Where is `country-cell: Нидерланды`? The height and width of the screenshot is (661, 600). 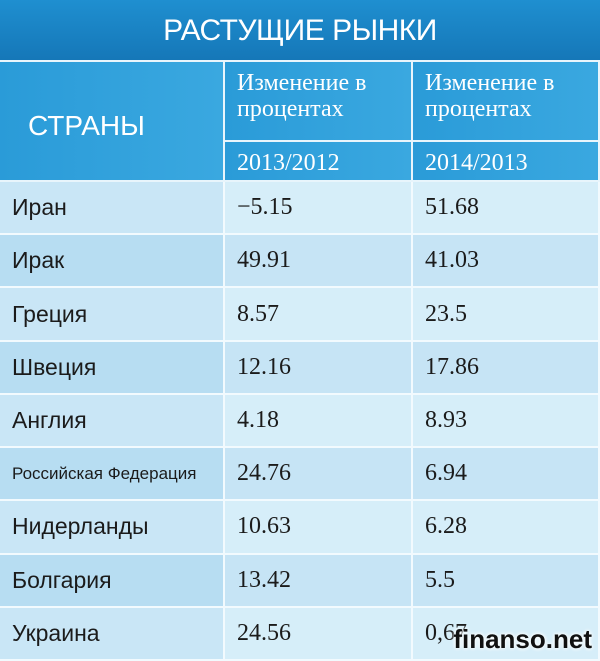 country-cell: Нидерланды is located at coordinates (112, 528).